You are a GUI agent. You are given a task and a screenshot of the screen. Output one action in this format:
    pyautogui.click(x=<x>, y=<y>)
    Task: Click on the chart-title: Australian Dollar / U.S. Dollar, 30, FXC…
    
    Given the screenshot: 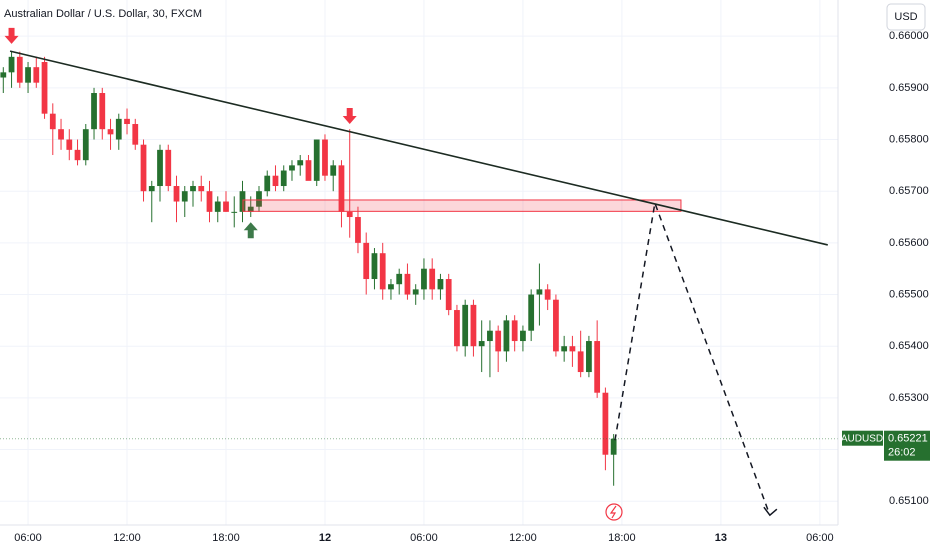 What is the action you would take?
    pyautogui.click(x=103, y=14)
    